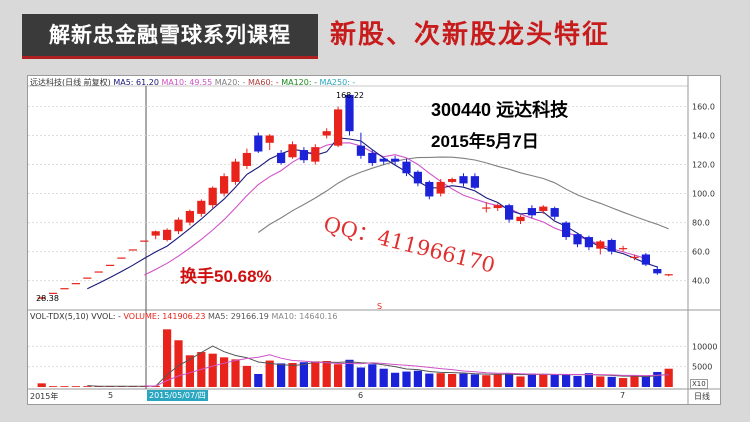 The height and width of the screenshot is (422, 750). Describe the element at coordinates (623, 395) in the screenshot. I see `x-label-july: 7` at that location.